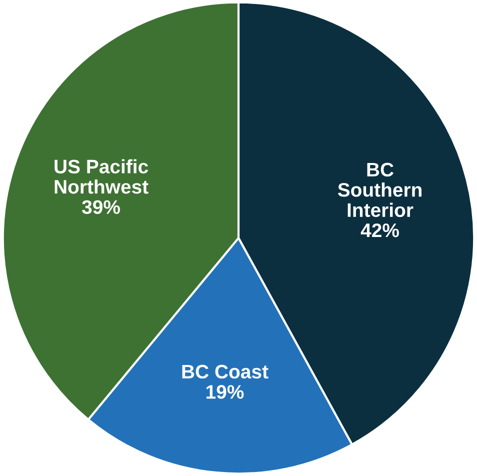 The height and width of the screenshot is (476, 477). What do you see at coordinates (380, 190) in the screenshot?
I see `slice-label: BC Southern Interior` at bounding box center [380, 190].